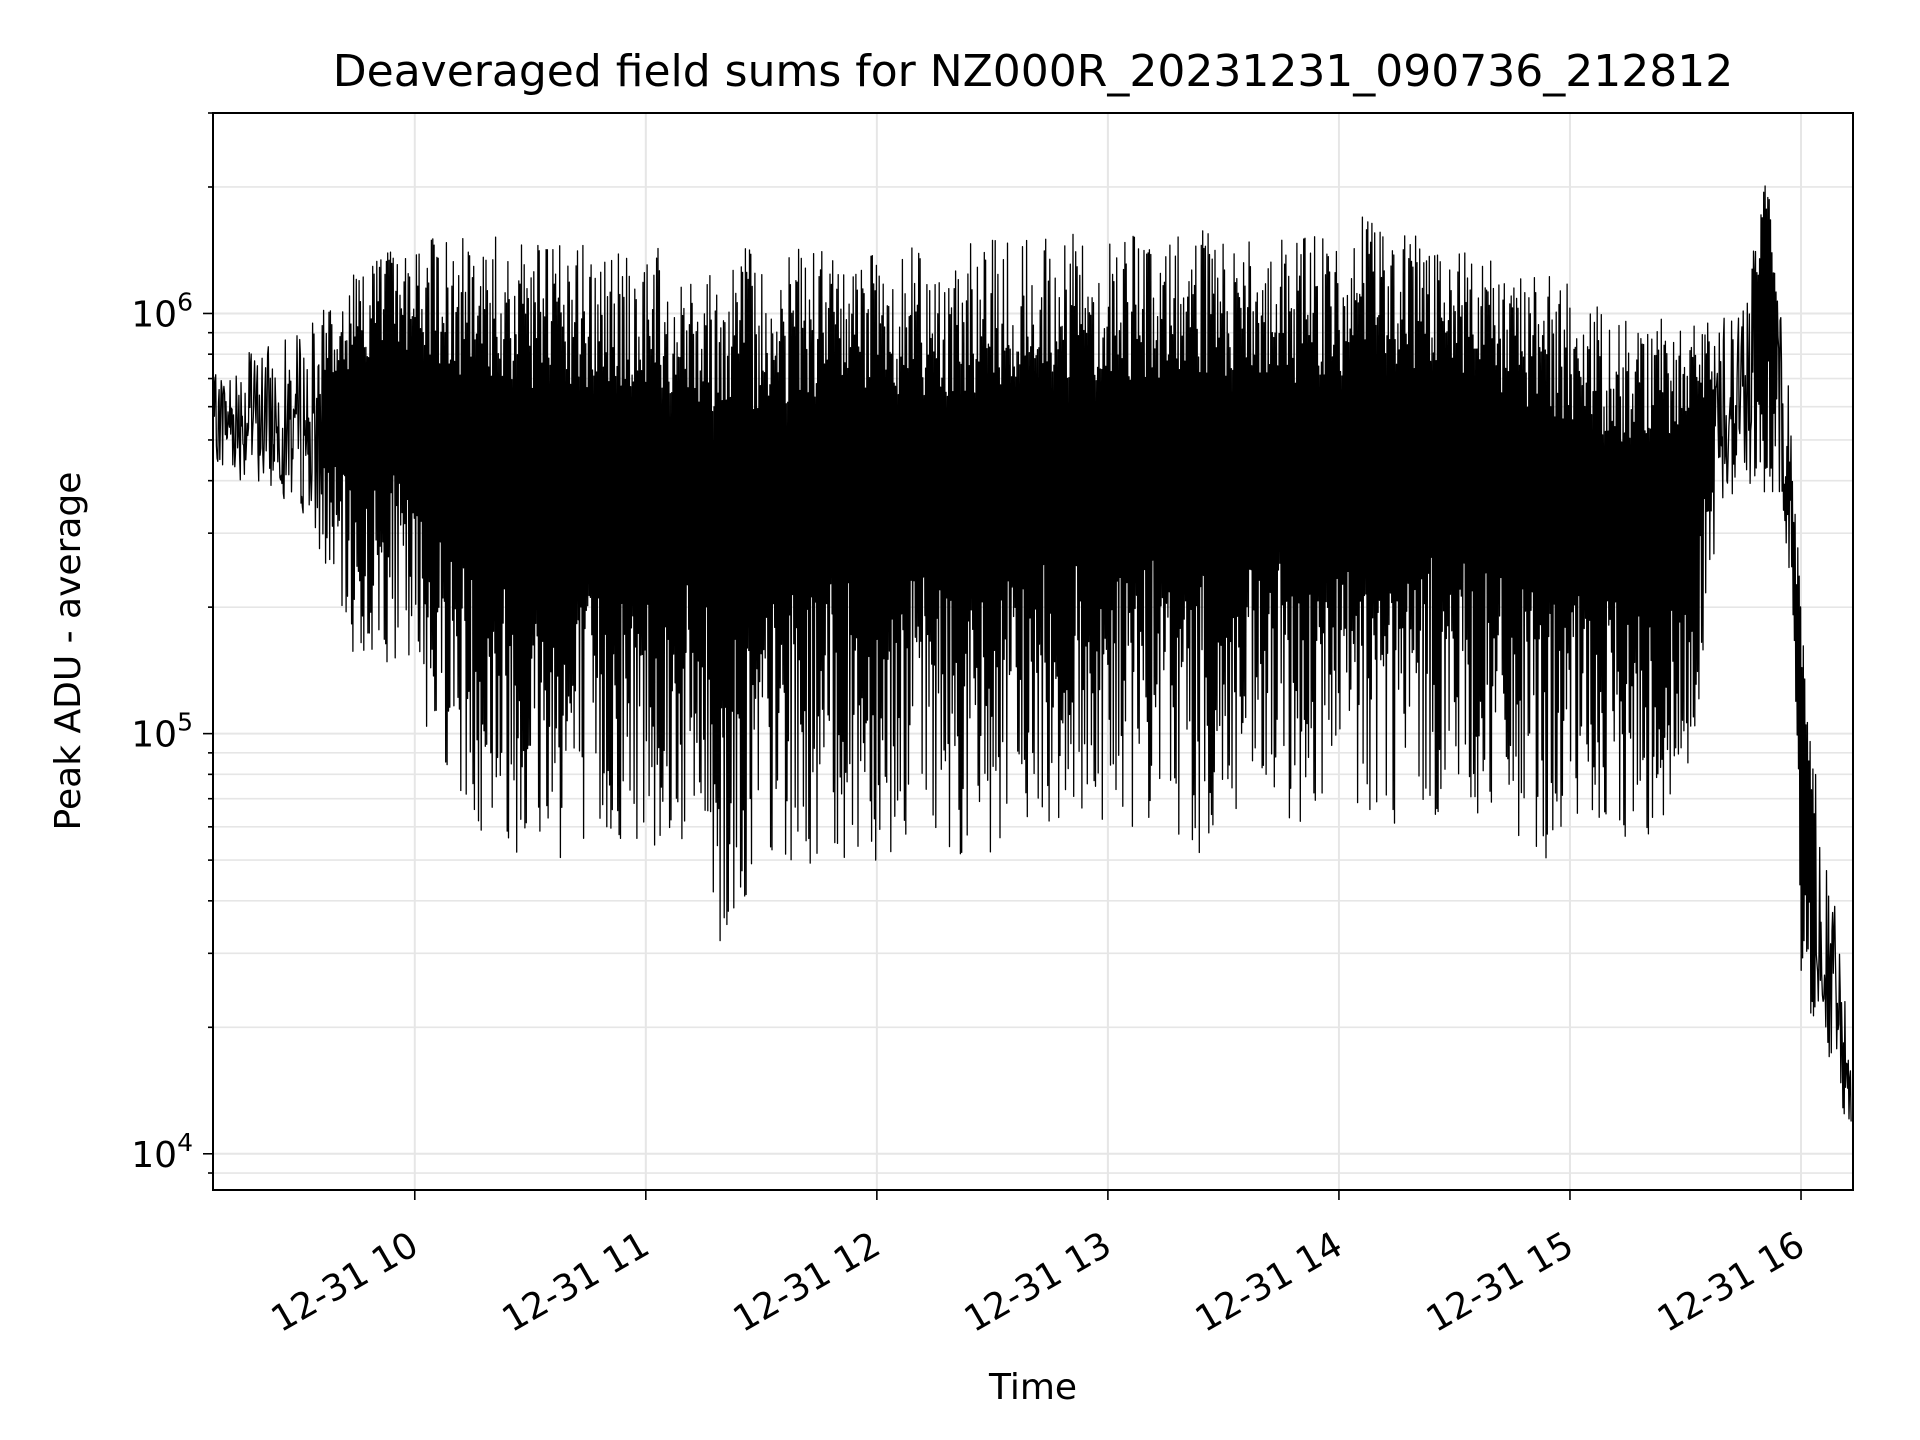 This screenshot has height=1440, width=1920. Describe the element at coordinates (162, 732) in the screenshot. I see `y-tick-label: 10⁵` at that location.